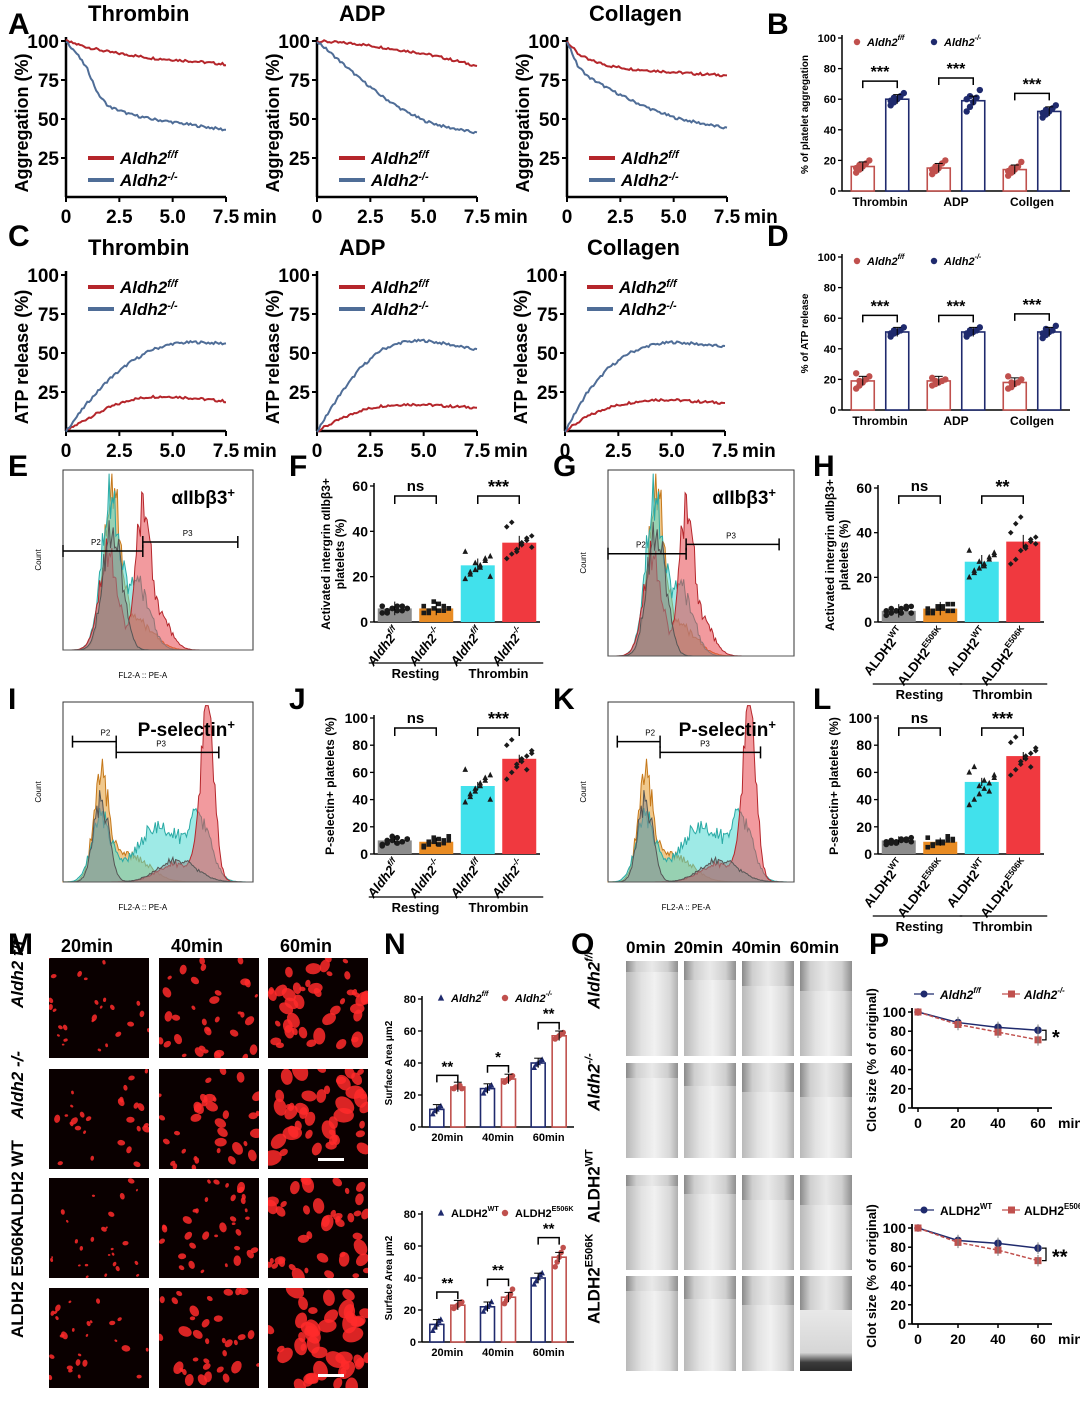 This screenshot has height=1403, width=1080. Describe the element at coordinates (924, 1210) in the screenshot. I see `legend-marker` at that location.